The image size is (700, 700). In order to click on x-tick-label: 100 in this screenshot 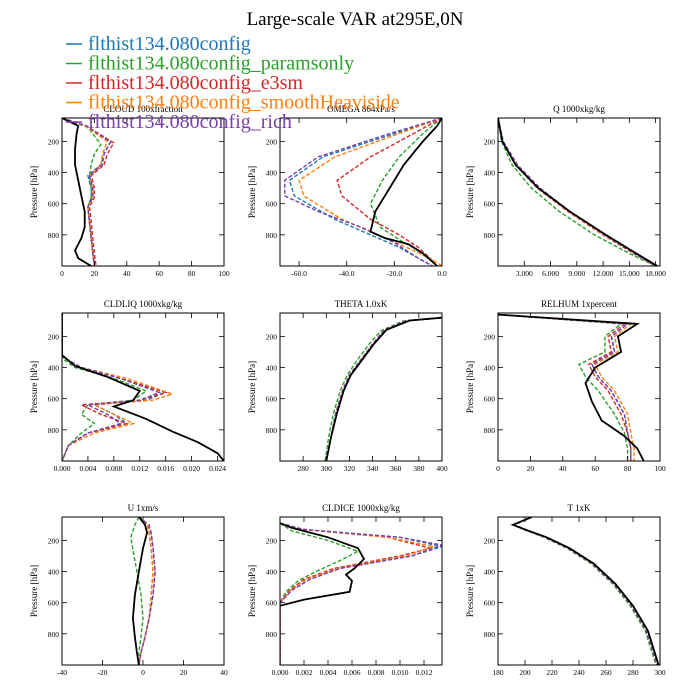, I will do `click(660, 468)`.